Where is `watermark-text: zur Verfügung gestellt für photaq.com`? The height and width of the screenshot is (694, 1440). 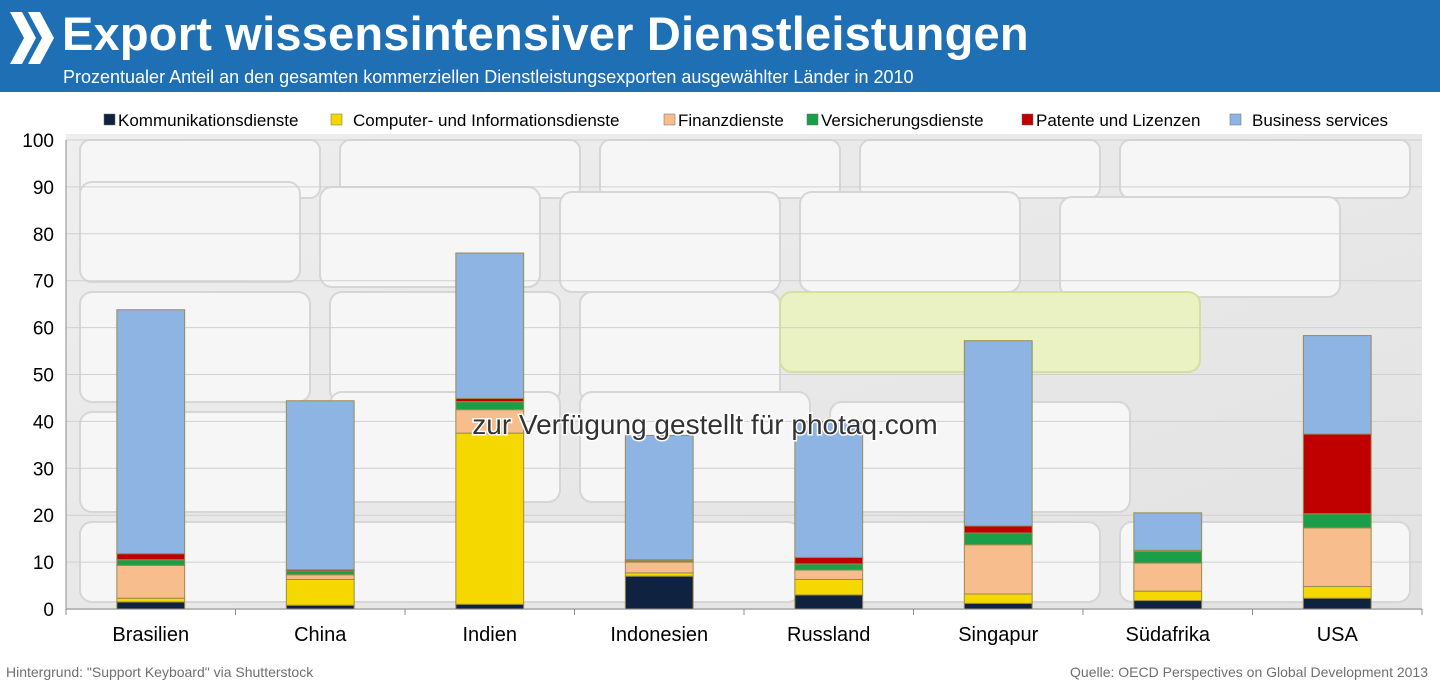 watermark-text: zur Verfügung gestellt für photaq.com is located at coordinates (704, 424).